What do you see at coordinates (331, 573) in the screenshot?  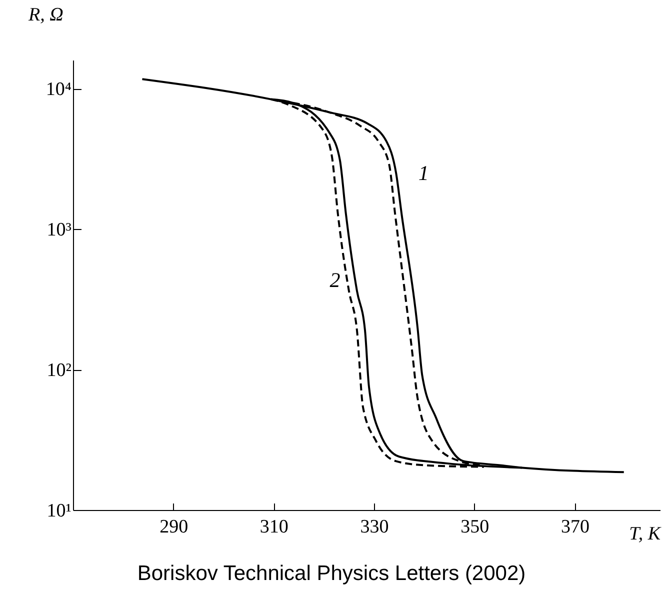 I see `text: Boriskov Technical Physics Letters (2002)` at bounding box center [331, 573].